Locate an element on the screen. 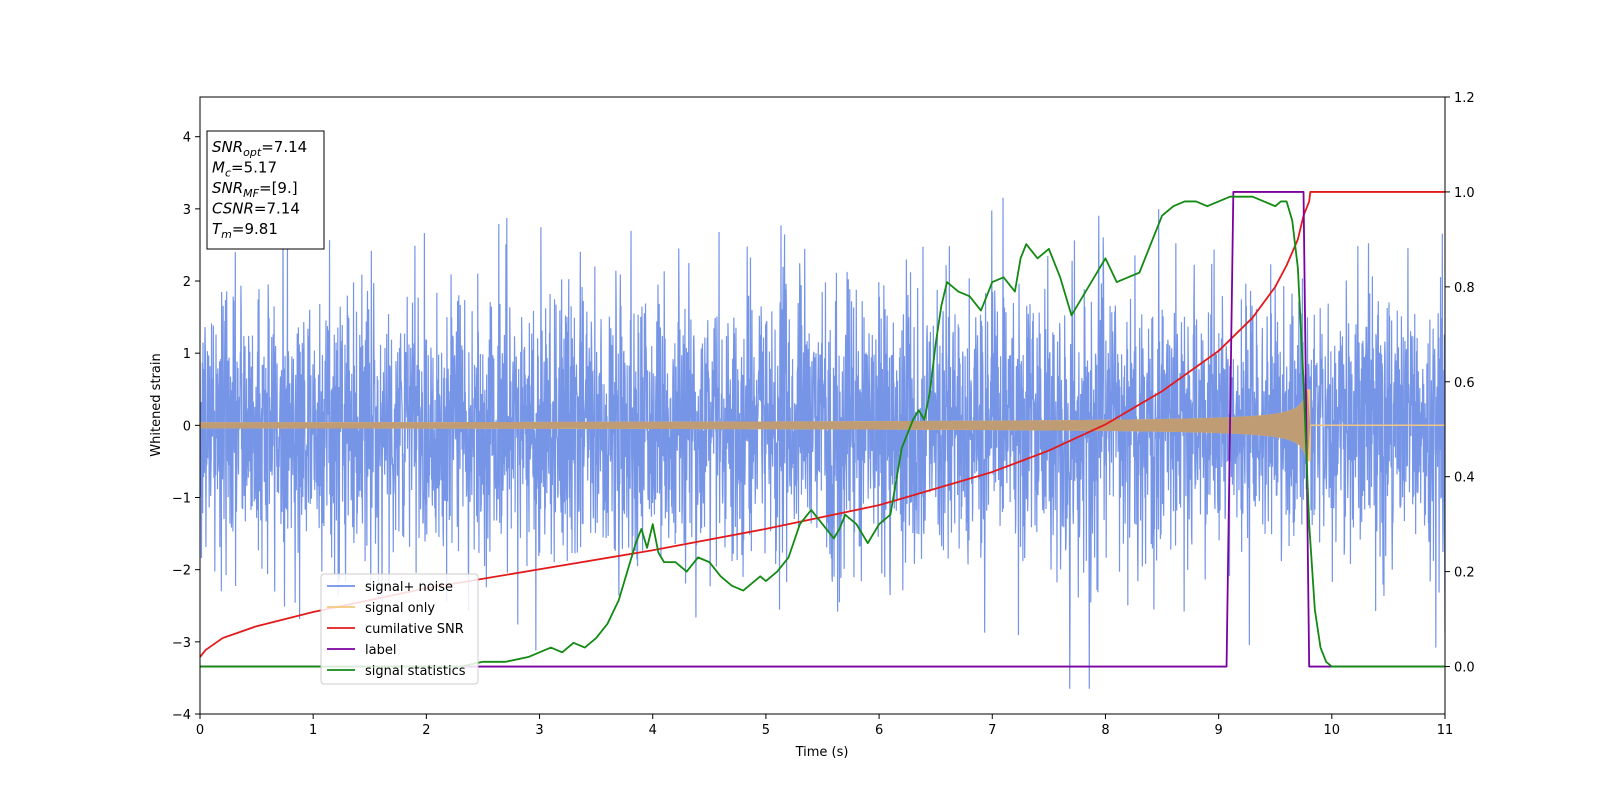 Image resolution: width=1600 pixels, height=800 pixels. info-box-frame is located at coordinates (265, 190).